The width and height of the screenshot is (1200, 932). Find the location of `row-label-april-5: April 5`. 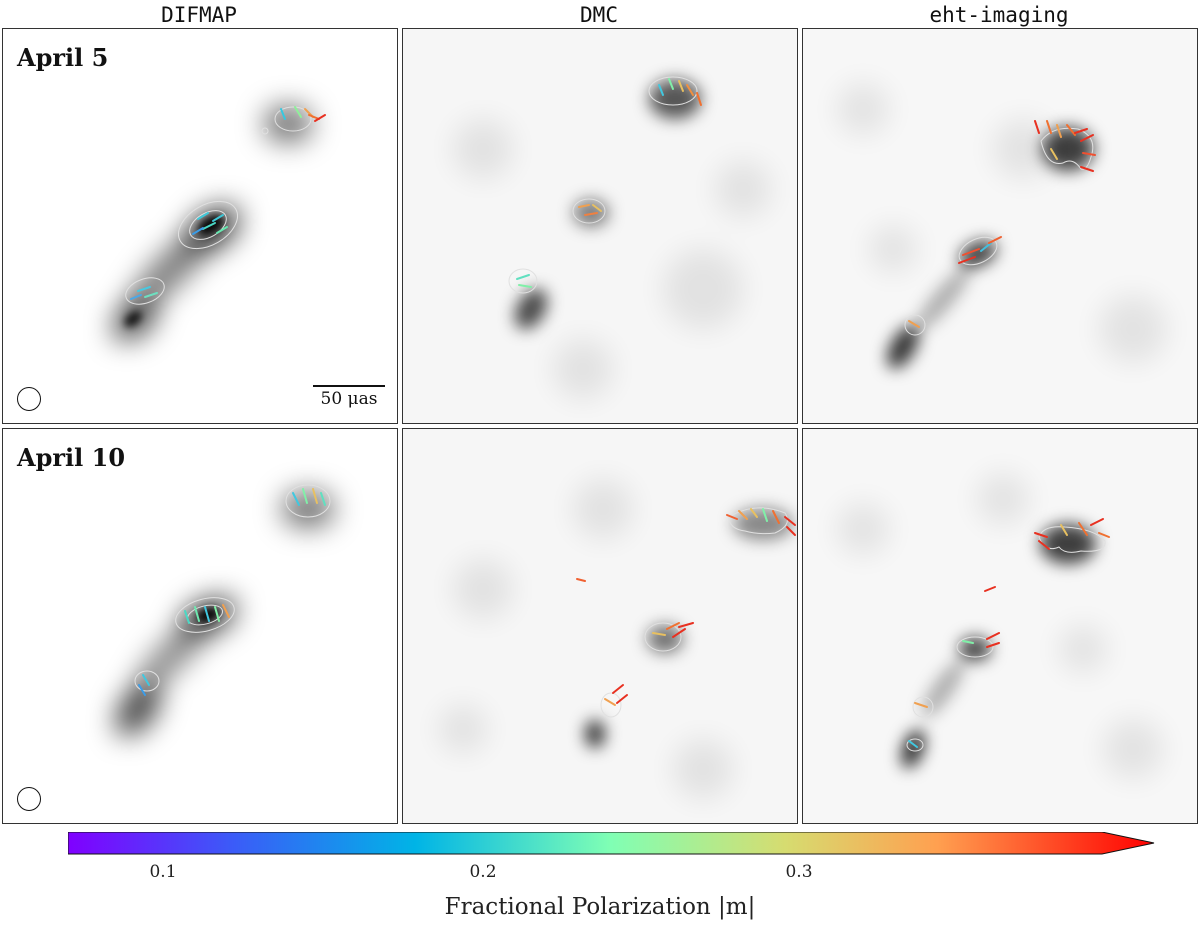

row-label-april-5: April 5 is located at coordinates (63, 57).